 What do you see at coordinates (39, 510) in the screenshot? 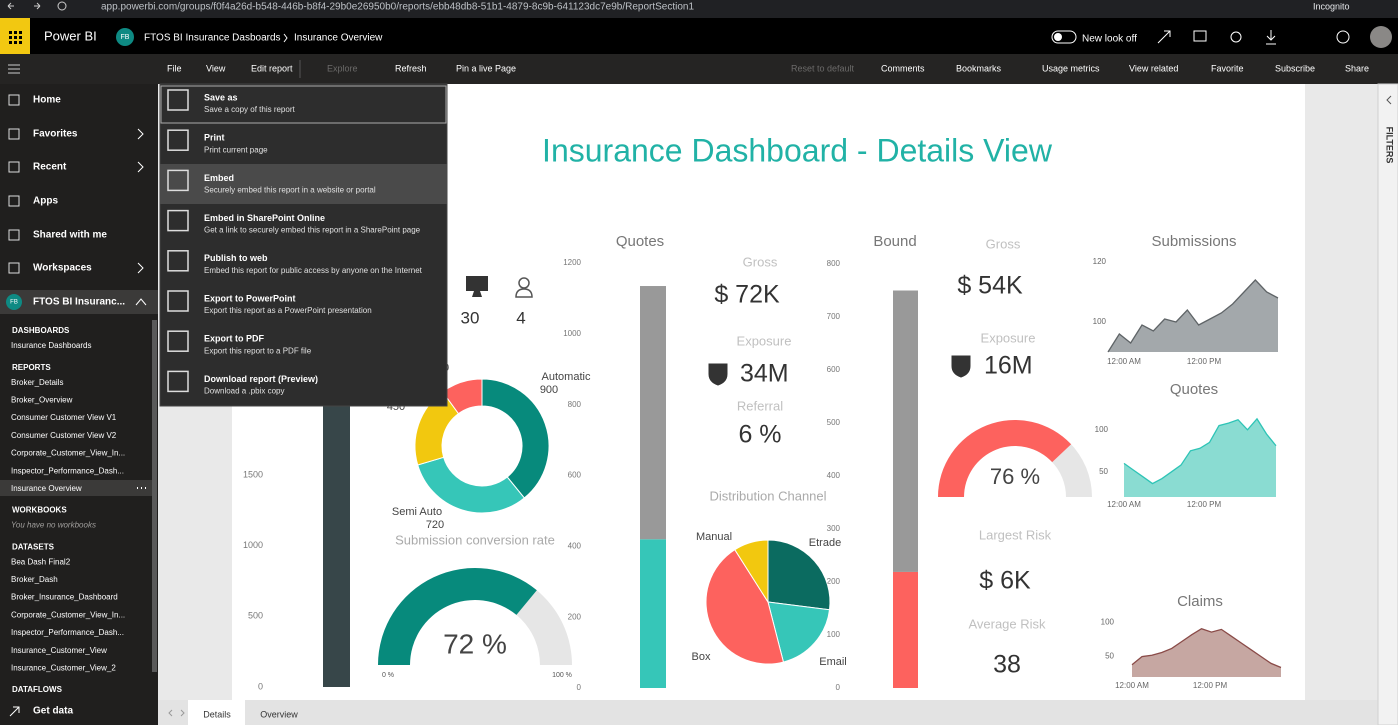
I see `nav-section-title: WORKBOOKS` at bounding box center [39, 510].